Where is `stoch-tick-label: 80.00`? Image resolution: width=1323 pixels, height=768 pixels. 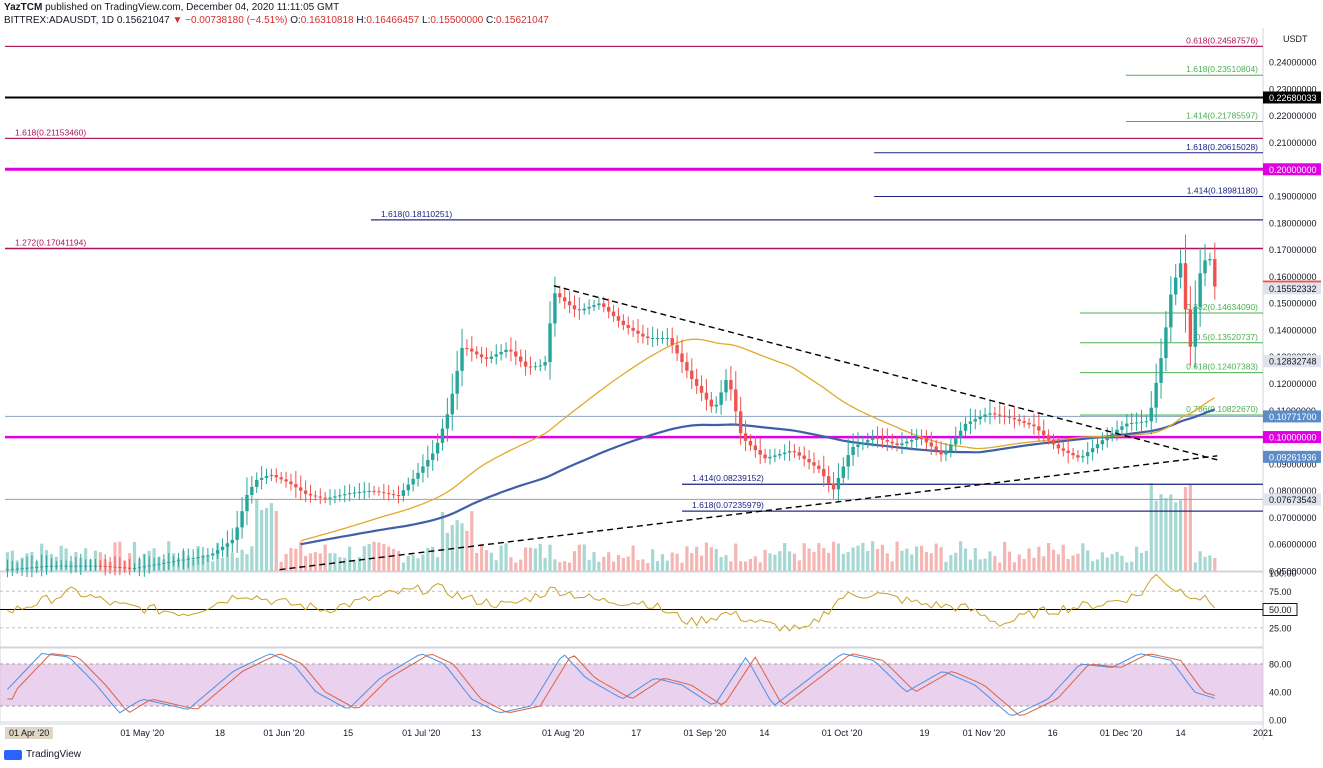
stoch-tick-label: 80.00 is located at coordinates (1280, 665).